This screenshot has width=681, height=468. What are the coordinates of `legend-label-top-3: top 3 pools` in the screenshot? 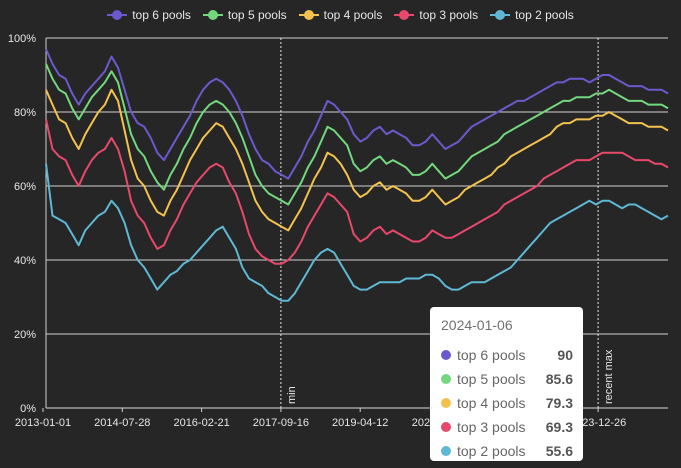 It's located at (449, 15).